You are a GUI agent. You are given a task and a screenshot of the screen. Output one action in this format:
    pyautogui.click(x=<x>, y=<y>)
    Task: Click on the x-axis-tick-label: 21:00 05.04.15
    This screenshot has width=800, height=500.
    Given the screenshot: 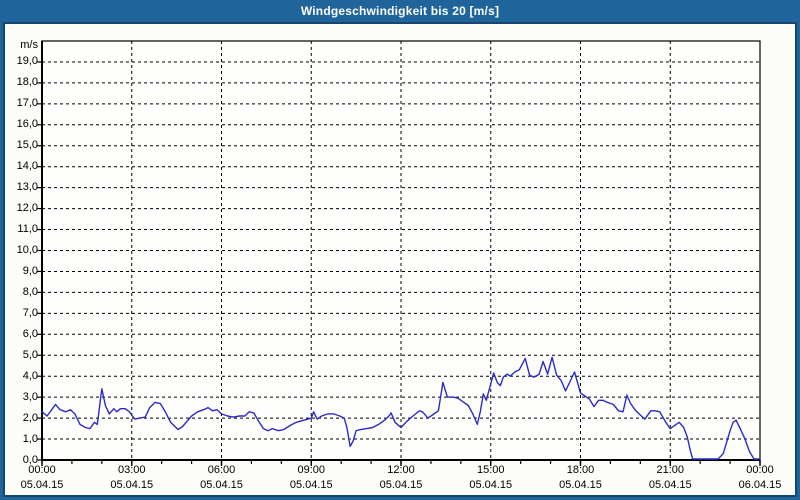 What is the action you would take?
    pyautogui.click(x=670, y=478)
    